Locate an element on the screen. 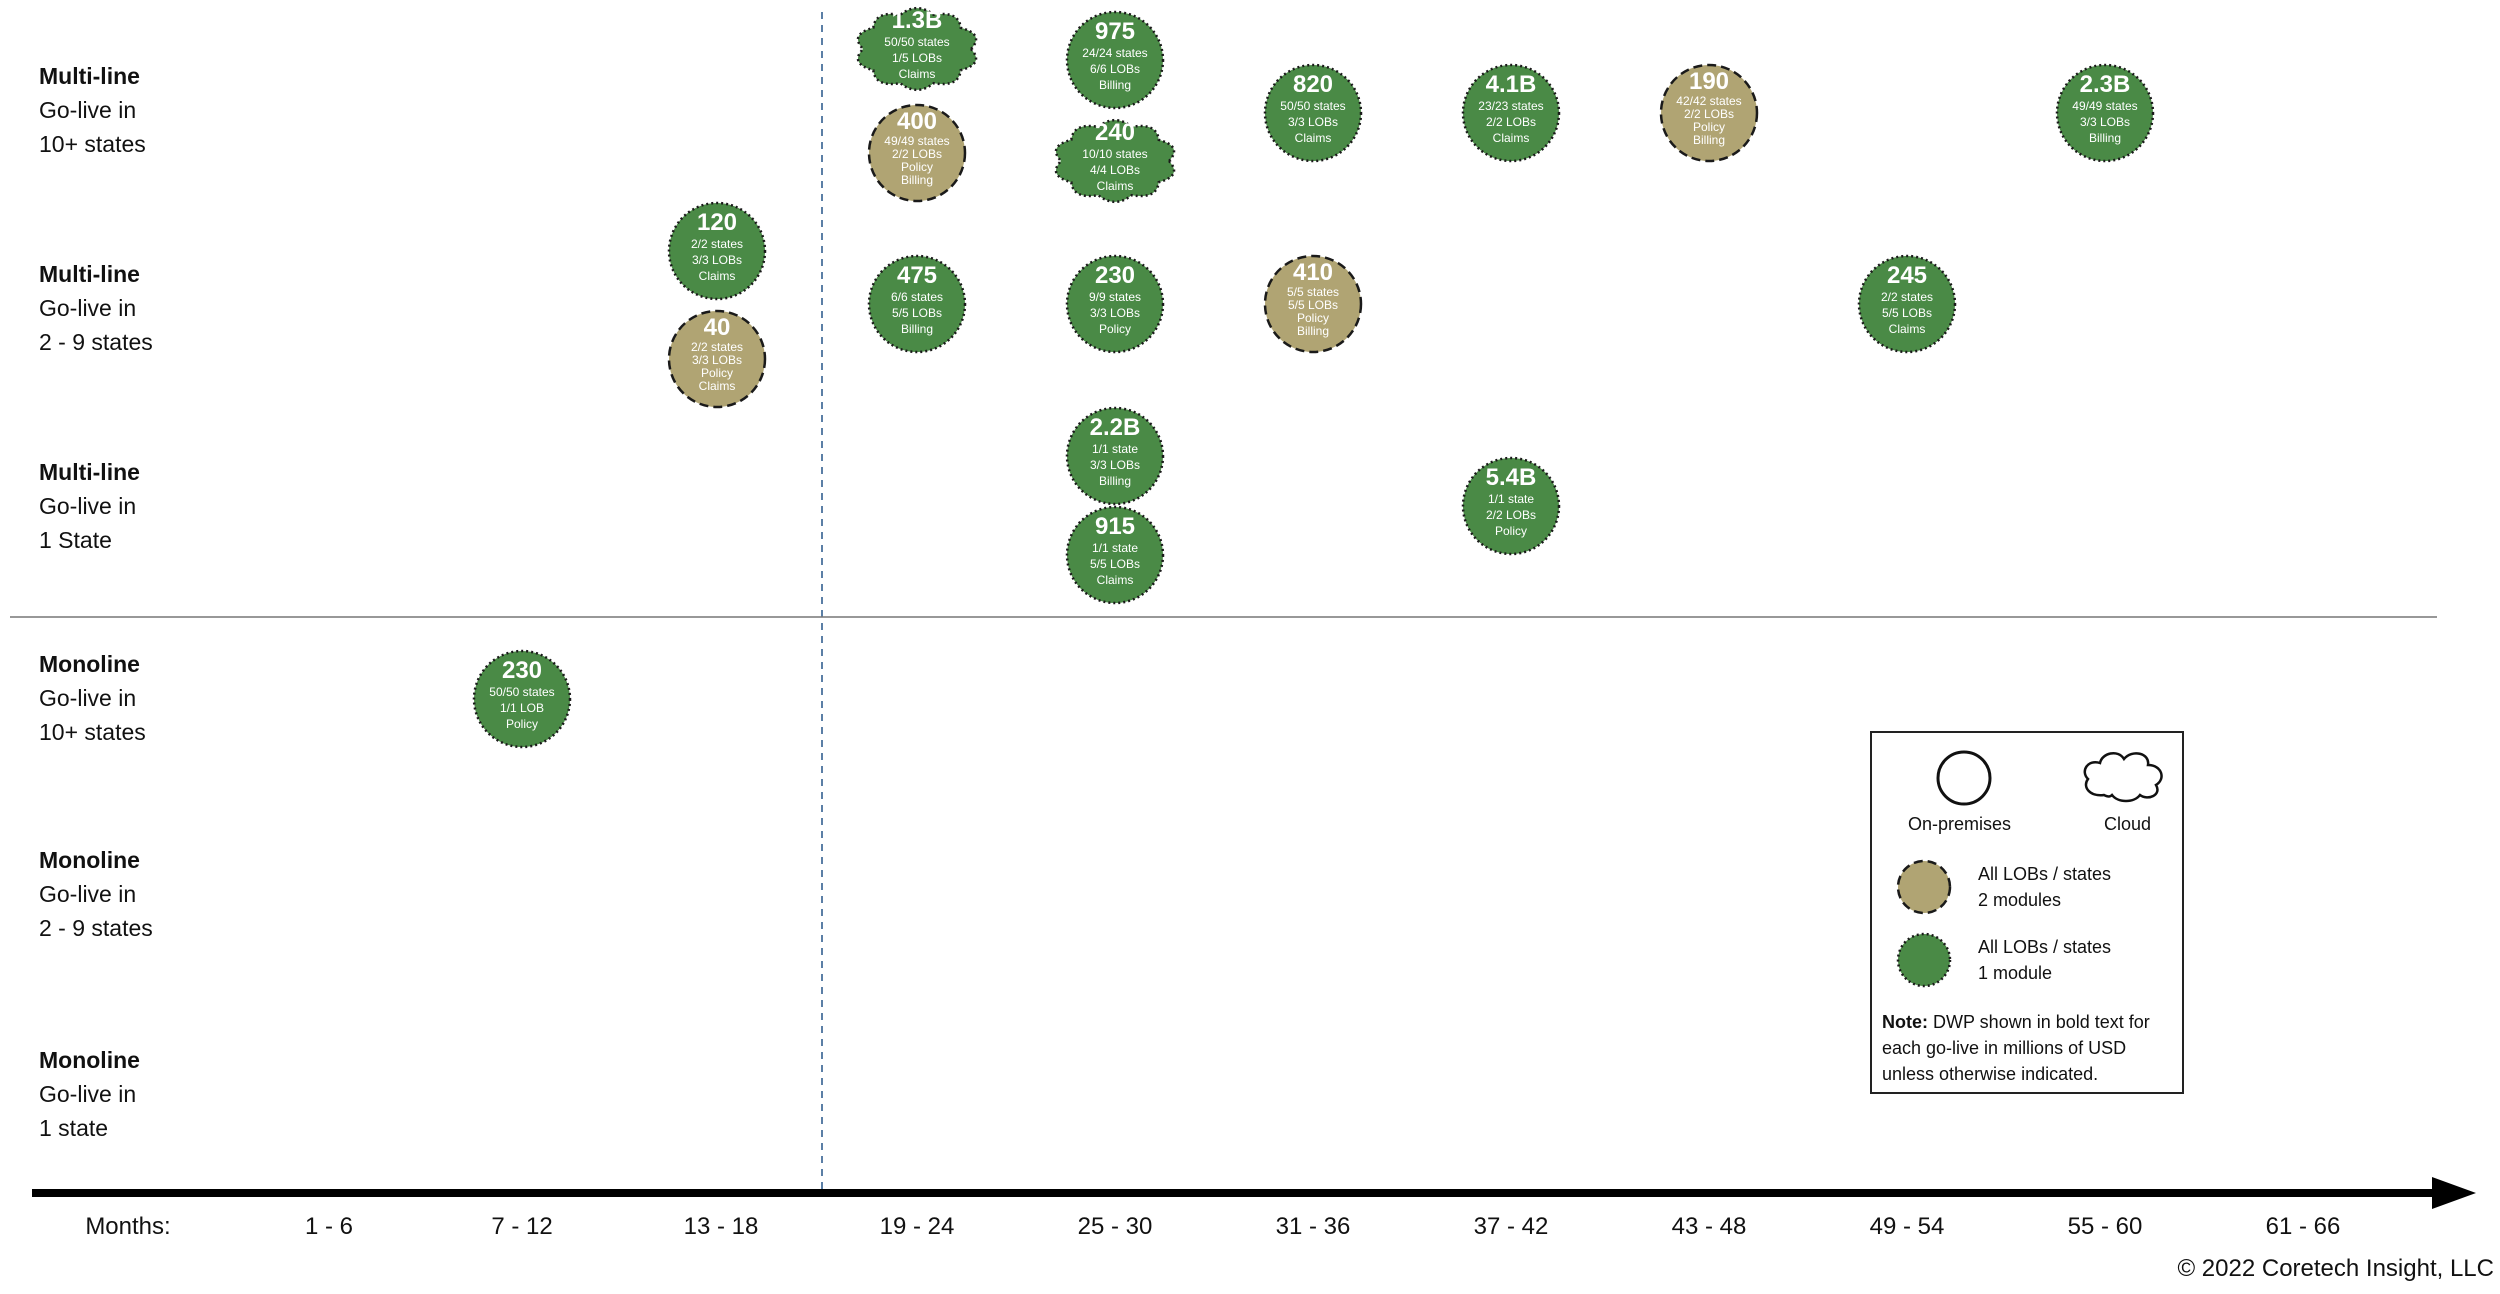 Image resolution: width=2500 pixels, height=1294 pixels. legend-two-modules-line1: All LOBs / states is located at coordinates (2045, 874).